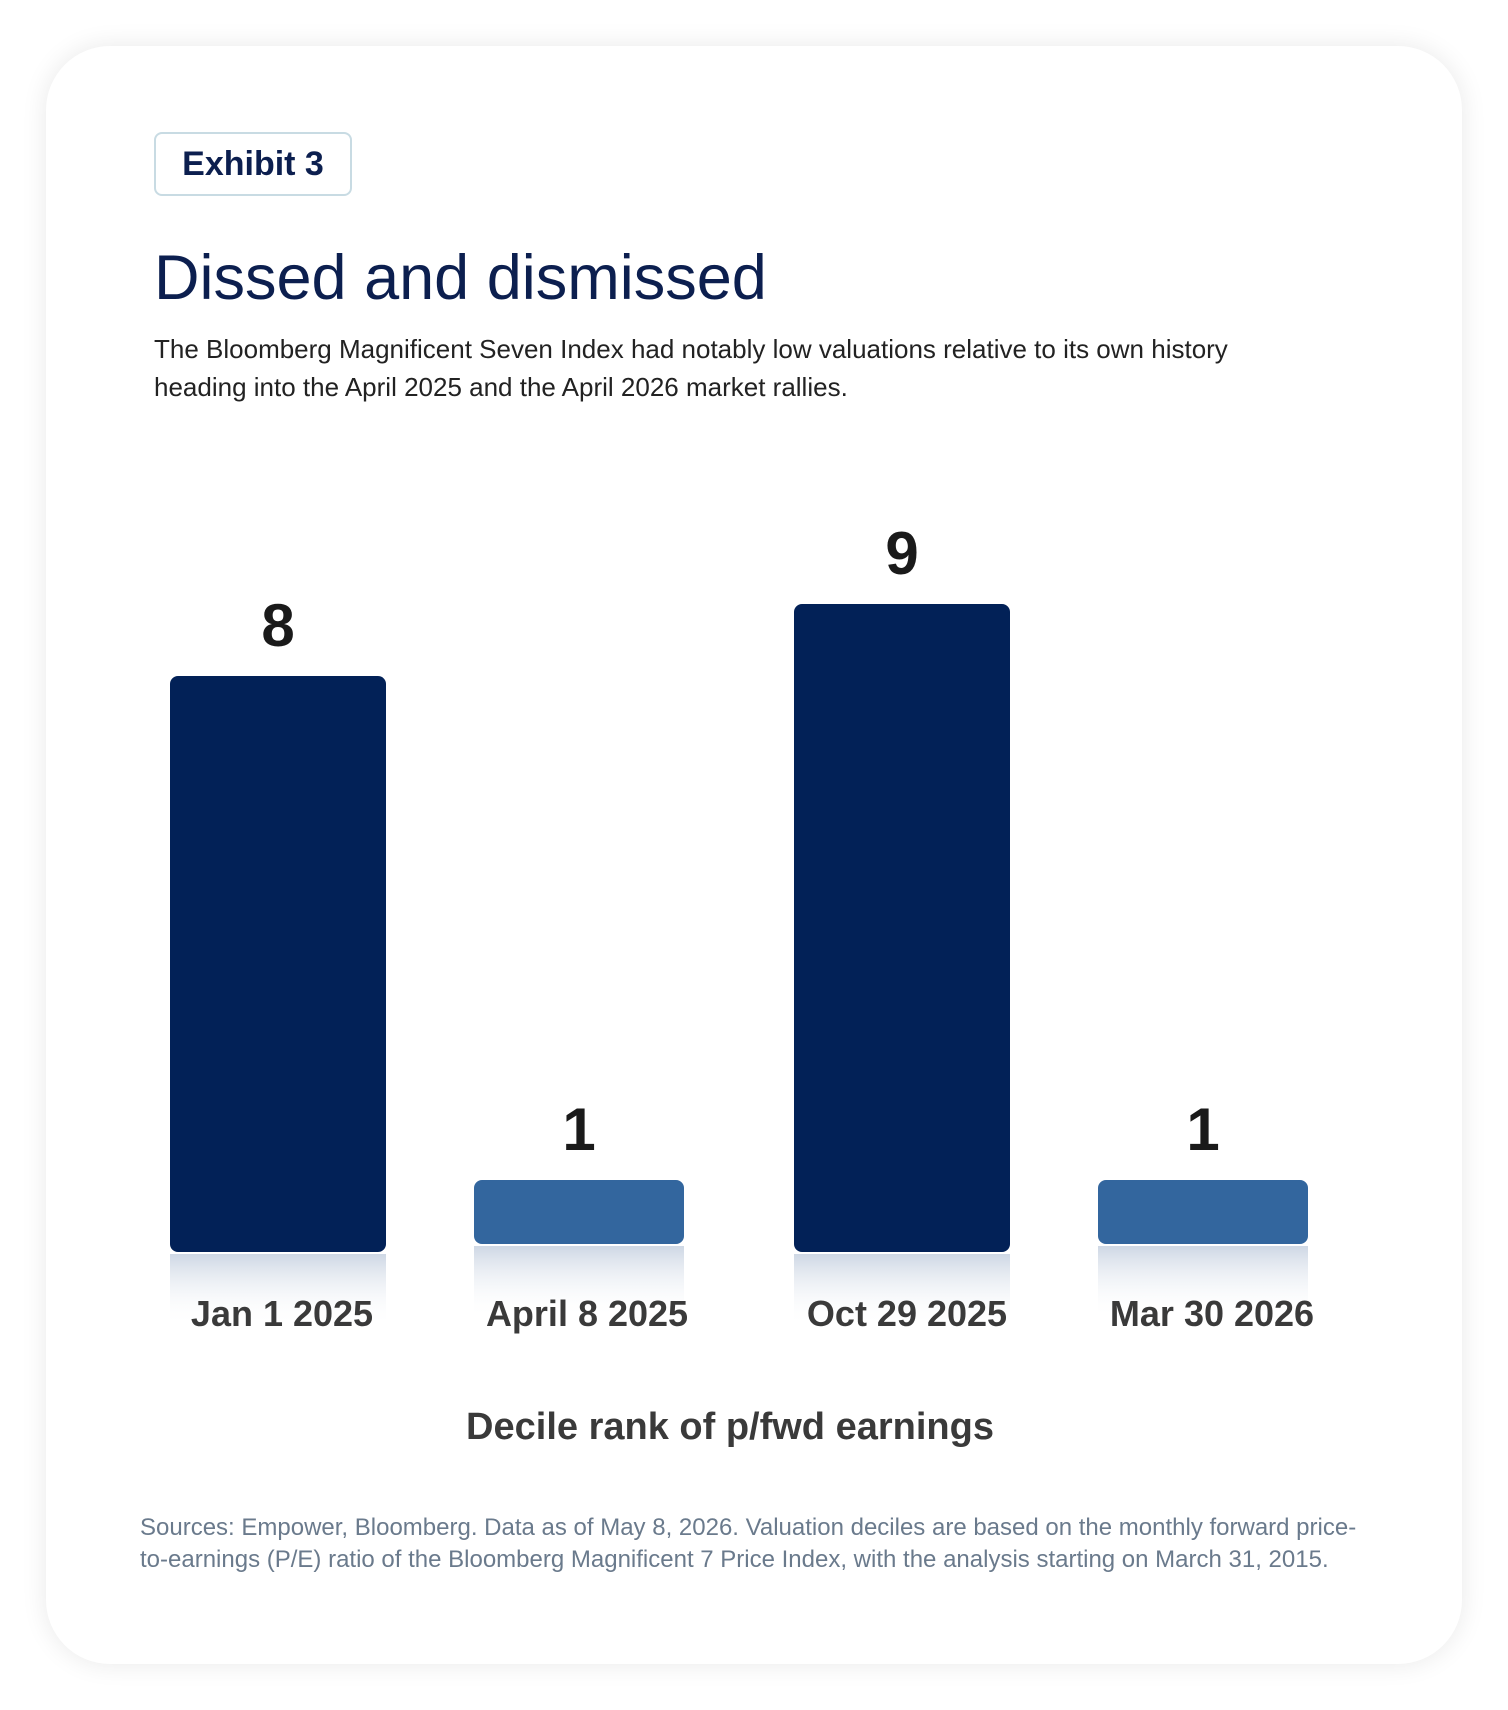 This screenshot has width=1508, height=1710. I want to click on category-label: Mar 30 2026, so click(1212, 1313).